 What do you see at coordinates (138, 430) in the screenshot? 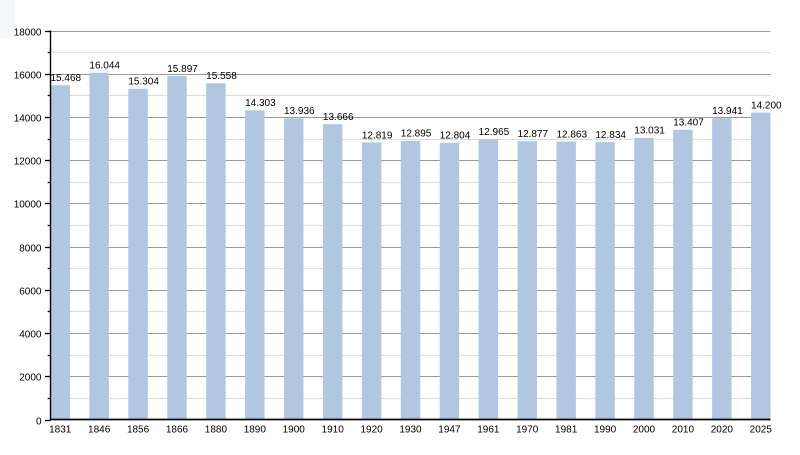
I see `svg-text: 1856` at bounding box center [138, 430].